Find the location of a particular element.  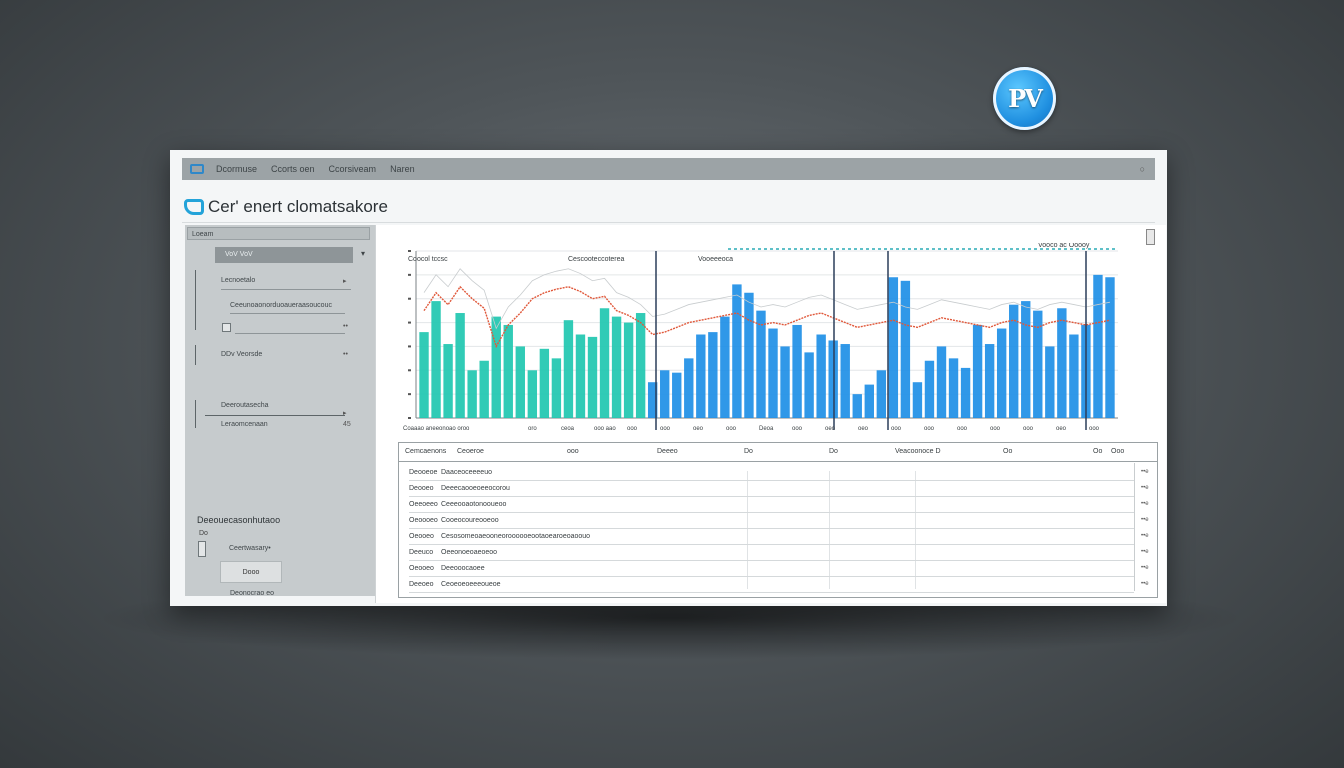

sidebar-sub-row: Ceertwasary• is located at coordinates (250, 548).